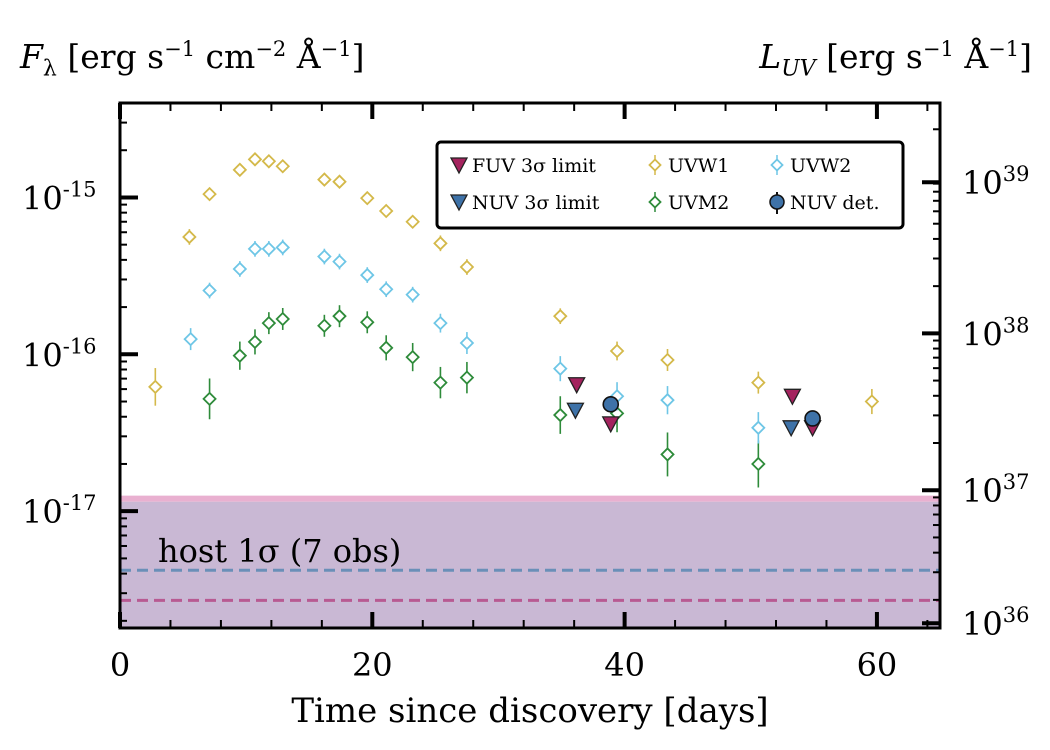 The image size is (1050, 750). What do you see at coordinates (530, 564) in the screenshot?
I see `host-band` at bounding box center [530, 564].